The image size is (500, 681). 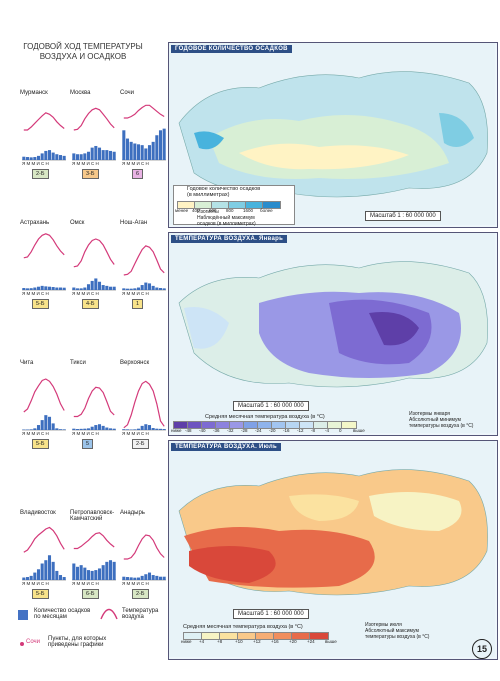 I want to click on city-name: Петропавловск- Камчатский, so click(x=92, y=516).